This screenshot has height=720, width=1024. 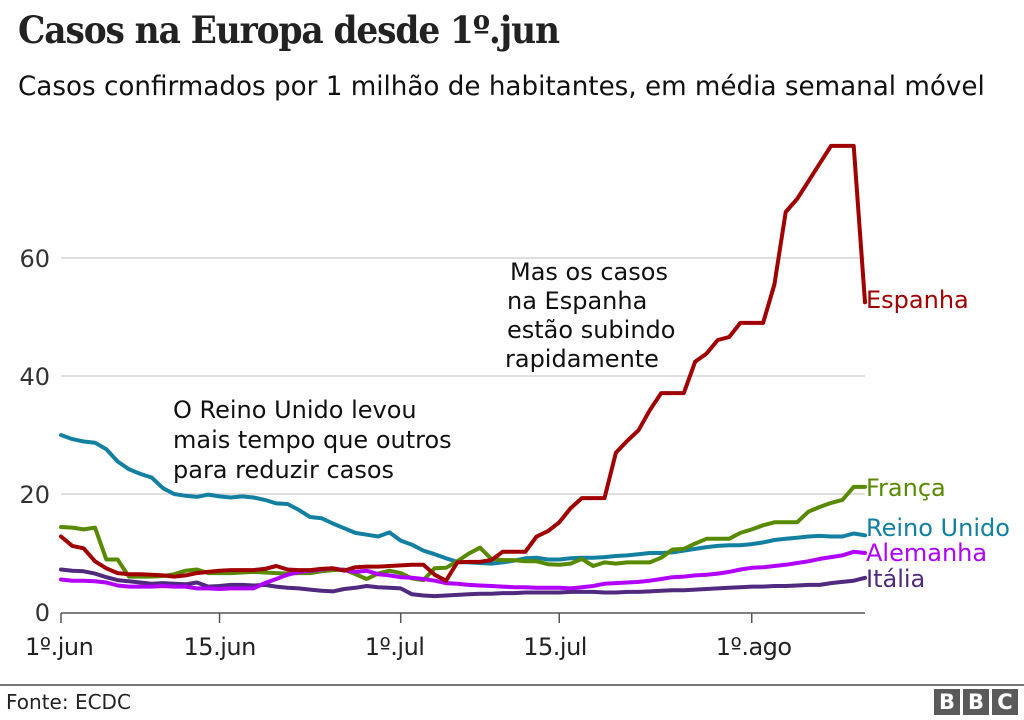 I want to click on series-line-frança, so click(x=463, y=533).